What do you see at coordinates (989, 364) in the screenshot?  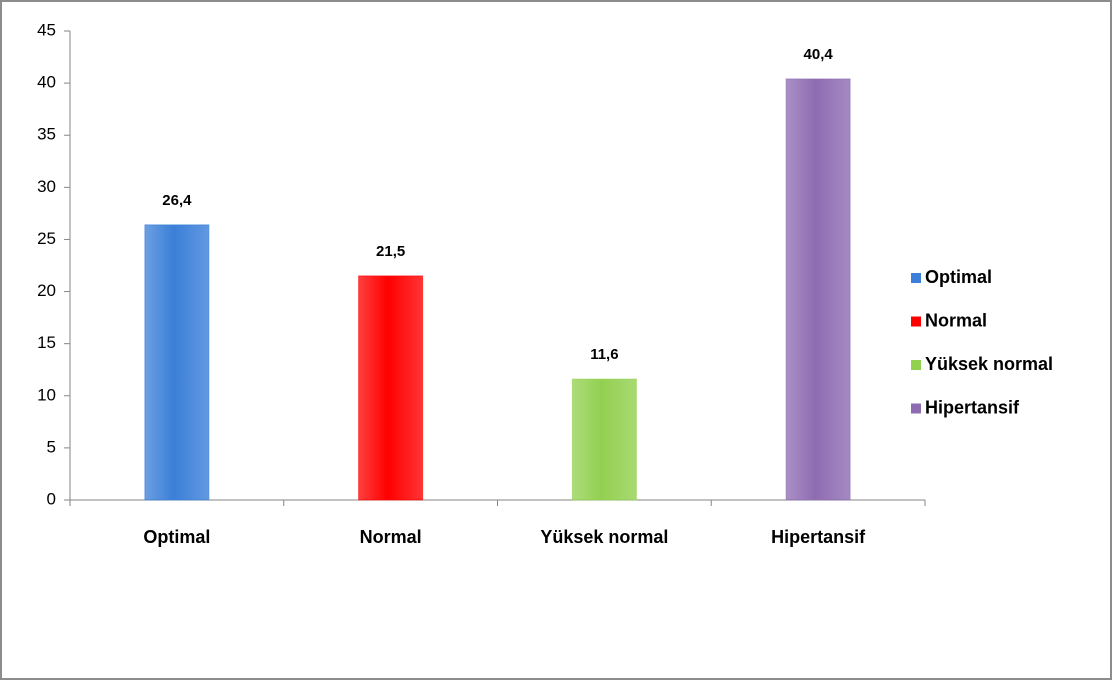 I see `legend-label: Yüksek normal` at bounding box center [989, 364].